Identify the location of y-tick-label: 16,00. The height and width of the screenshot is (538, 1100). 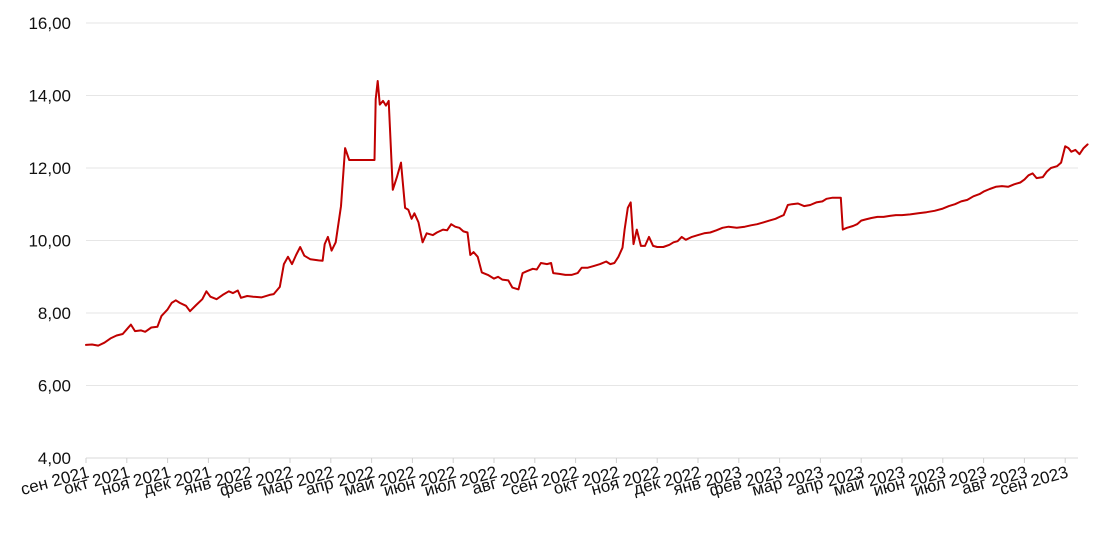
(49, 23).